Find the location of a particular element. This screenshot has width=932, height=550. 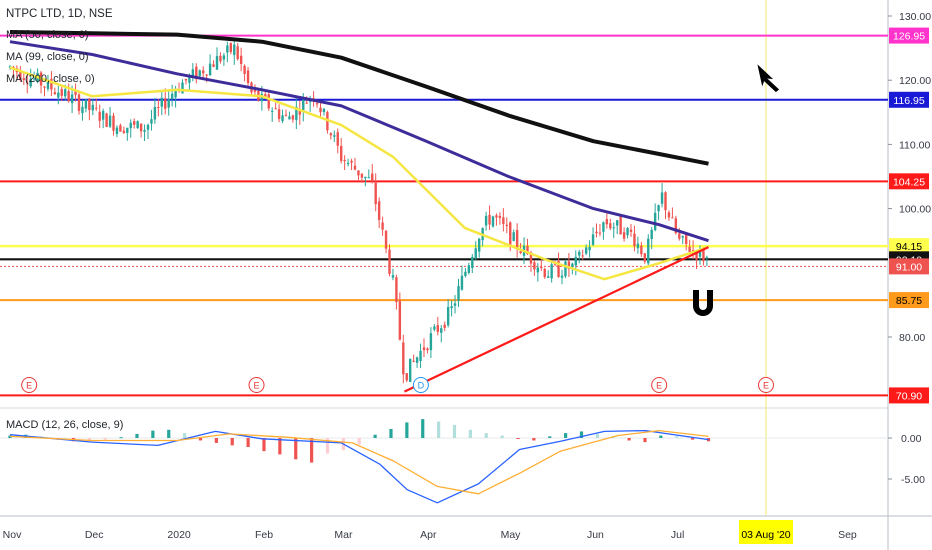

support-trendline is located at coordinates (556, 319).